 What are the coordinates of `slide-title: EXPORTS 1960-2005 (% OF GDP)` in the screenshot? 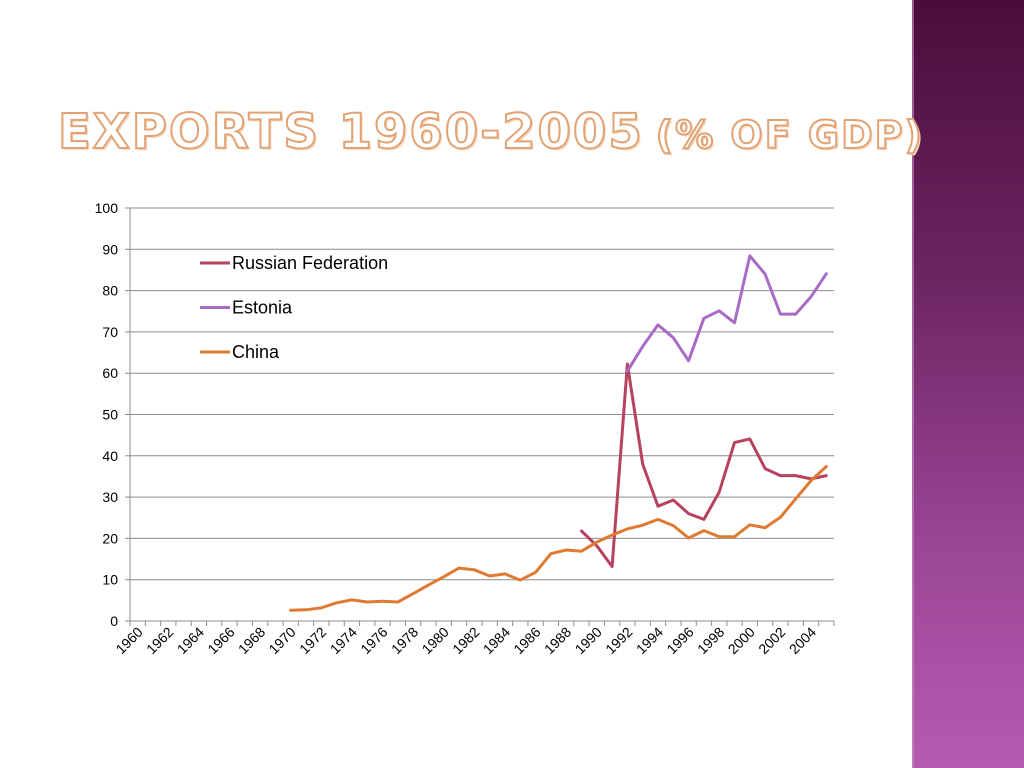 It's located at (490, 132).